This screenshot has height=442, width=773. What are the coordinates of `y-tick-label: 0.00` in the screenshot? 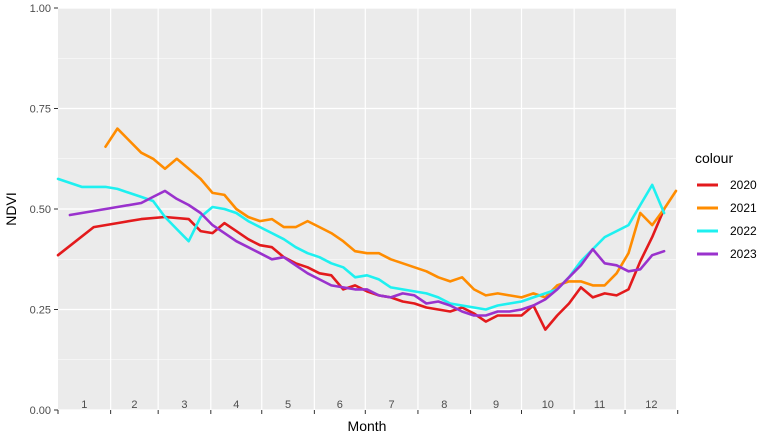 It's located at (40, 411).